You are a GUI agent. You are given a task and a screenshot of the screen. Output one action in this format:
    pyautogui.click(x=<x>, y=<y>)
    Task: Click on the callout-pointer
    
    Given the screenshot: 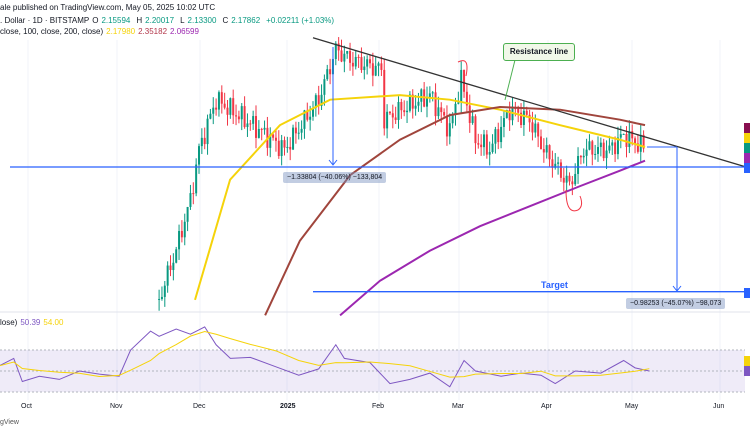 What is the action you would take?
    pyautogui.click(x=510, y=80)
    